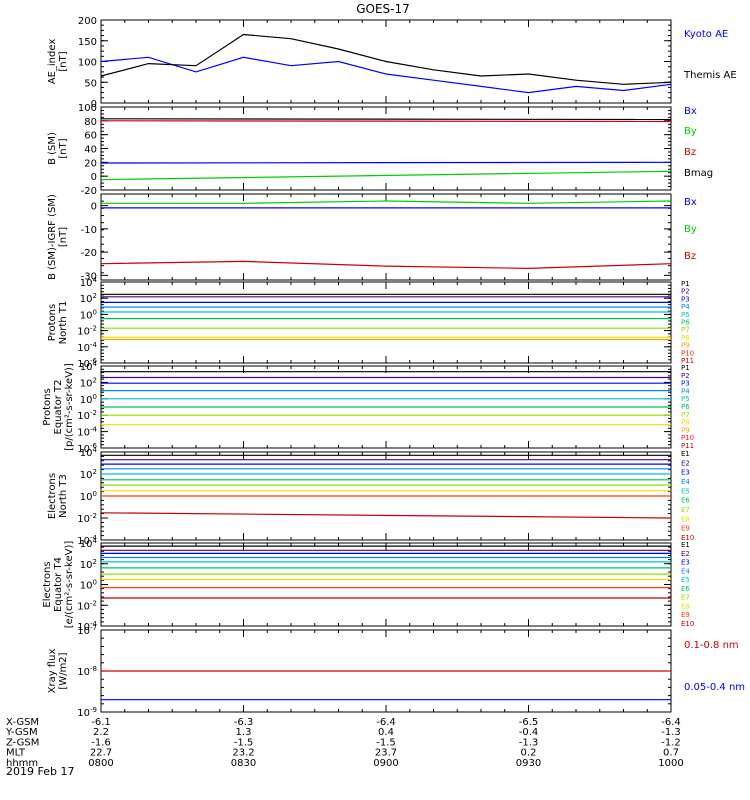 This screenshot has height=800, width=750. What do you see at coordinates (690, 202) in the screenshot?
I see `legend-entry: Bx` at bounding box center [690, 202].